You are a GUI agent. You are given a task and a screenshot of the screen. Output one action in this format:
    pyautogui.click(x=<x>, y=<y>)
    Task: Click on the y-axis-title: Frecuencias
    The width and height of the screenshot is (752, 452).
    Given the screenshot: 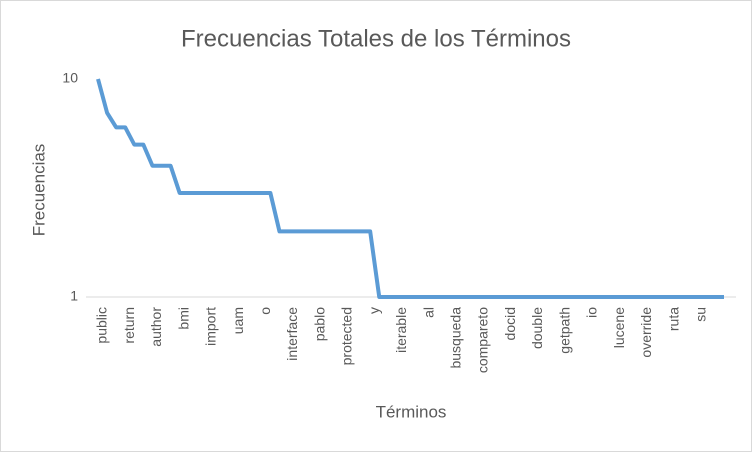 What is the action you would take?
    pyautogui.click(x=38, y=190)
    